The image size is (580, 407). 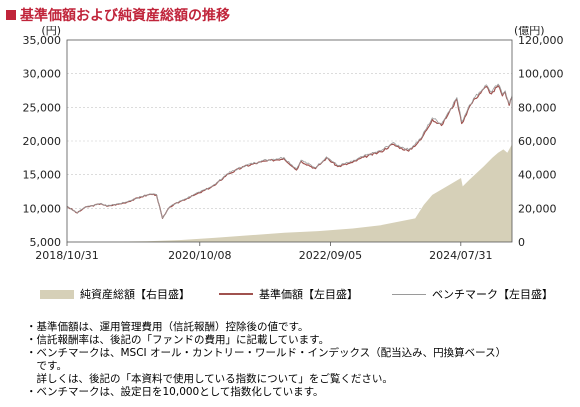 What do you see at coordinates (236, 294) in the screenshot?
I see `line-swatch-icon` at bounding box center [236, 294].